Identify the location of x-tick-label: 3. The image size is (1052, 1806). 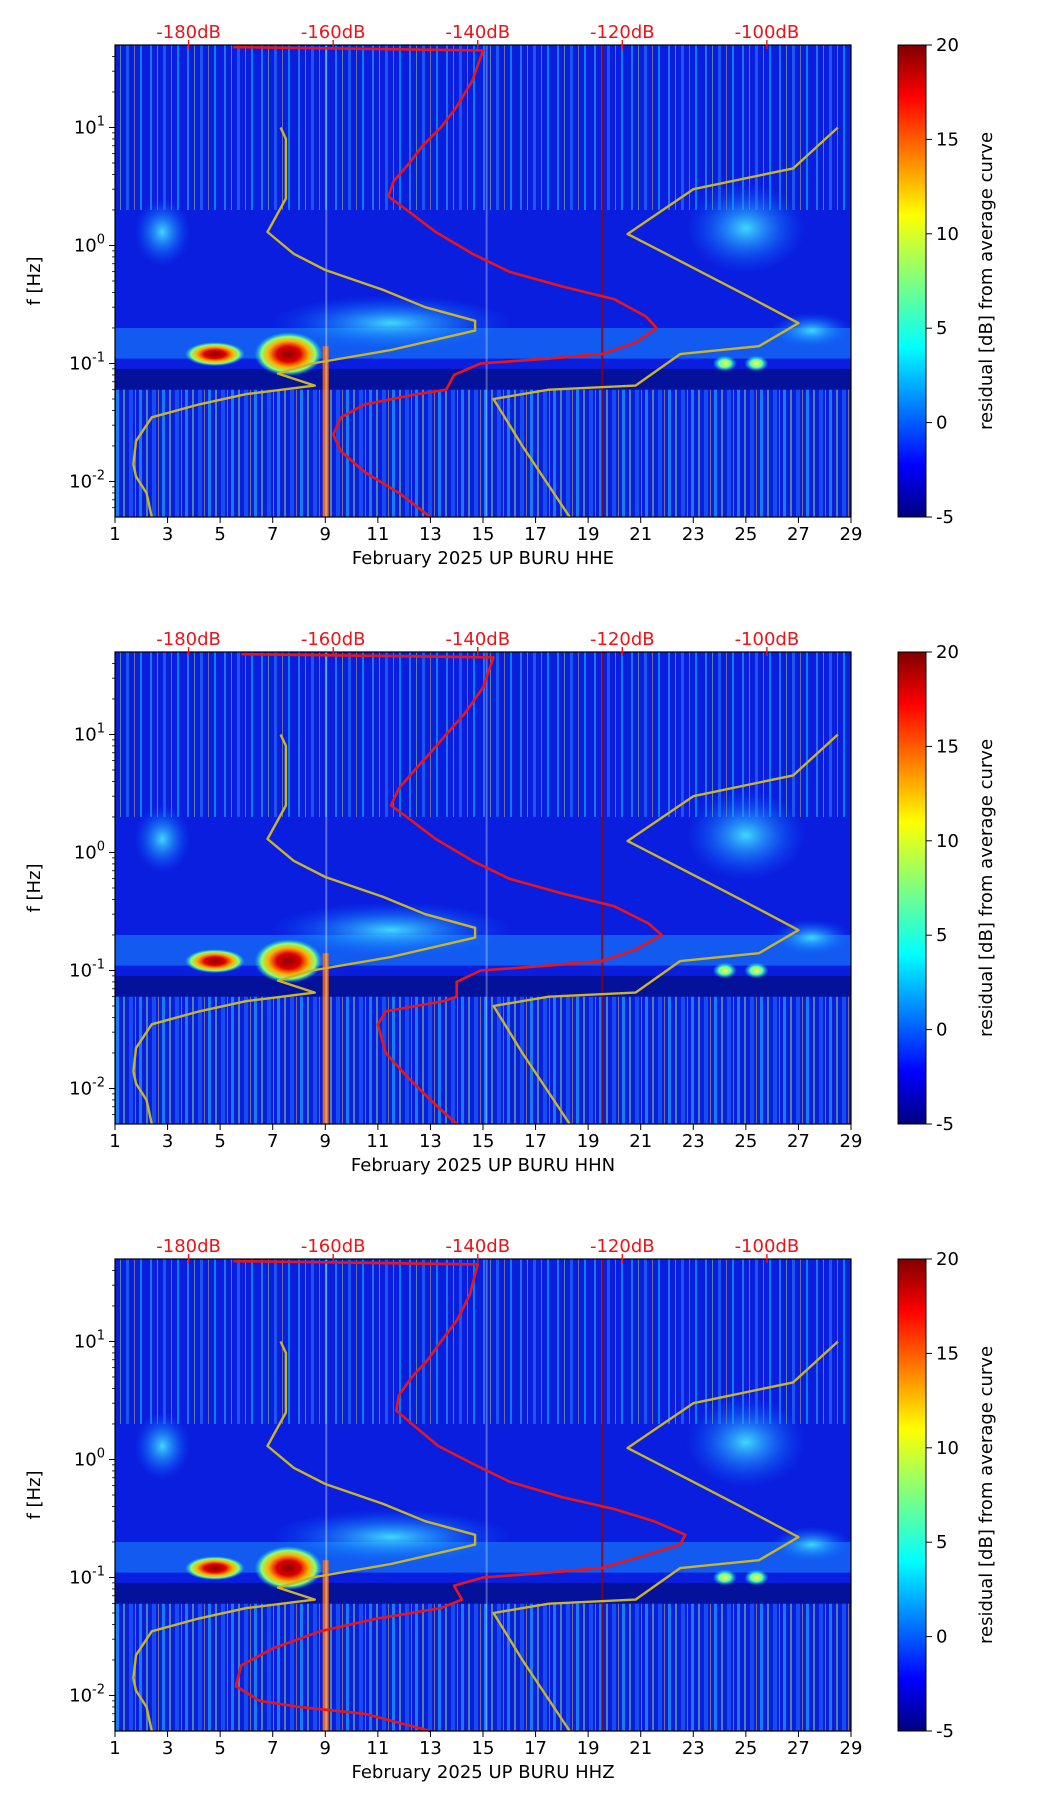
(167, 1141).